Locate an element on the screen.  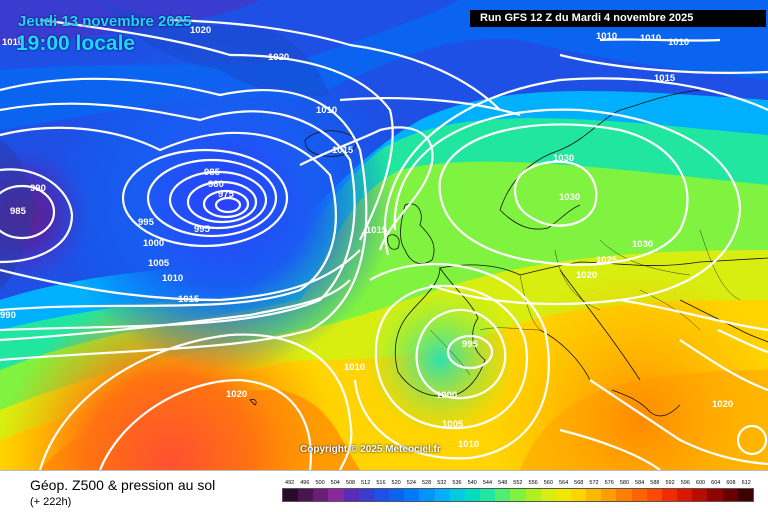
scale-label: 560 is located at coordinates (548, 483).